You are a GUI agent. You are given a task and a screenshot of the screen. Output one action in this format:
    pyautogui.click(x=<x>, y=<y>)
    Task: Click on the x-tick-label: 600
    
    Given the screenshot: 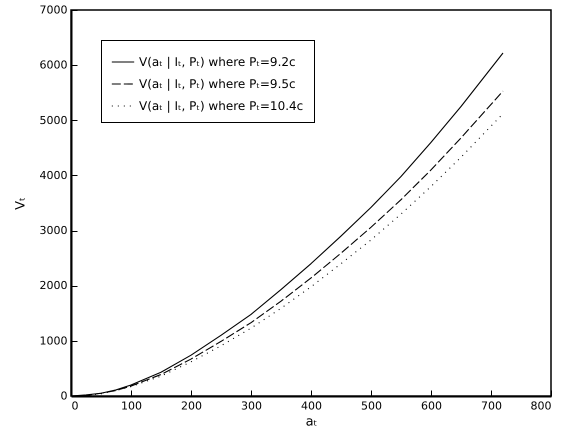 What is the action you would take?
    pyautogui.click(x=431, y=406)
    